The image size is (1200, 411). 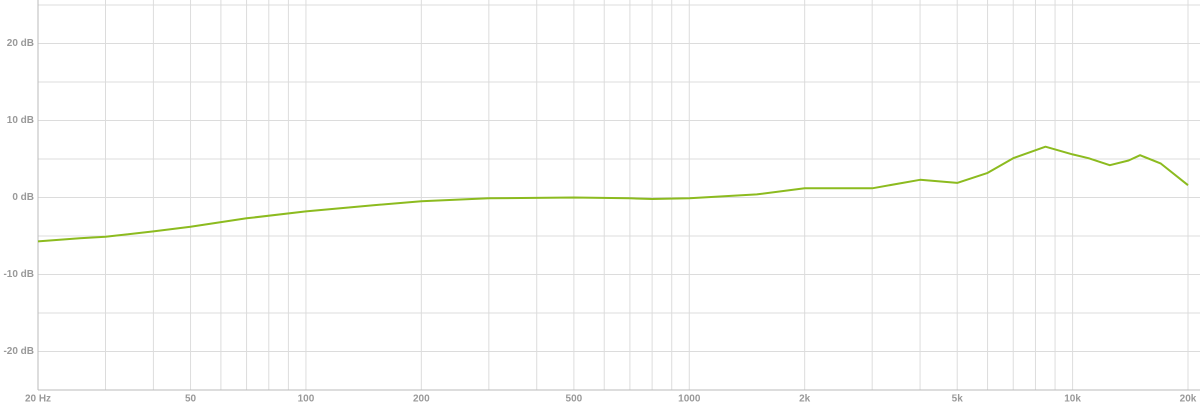 What do you see at coordinates (20, 120) in the screenshot?
I see `y-tick-label: 10 dB` at bounding box center [20, 120].